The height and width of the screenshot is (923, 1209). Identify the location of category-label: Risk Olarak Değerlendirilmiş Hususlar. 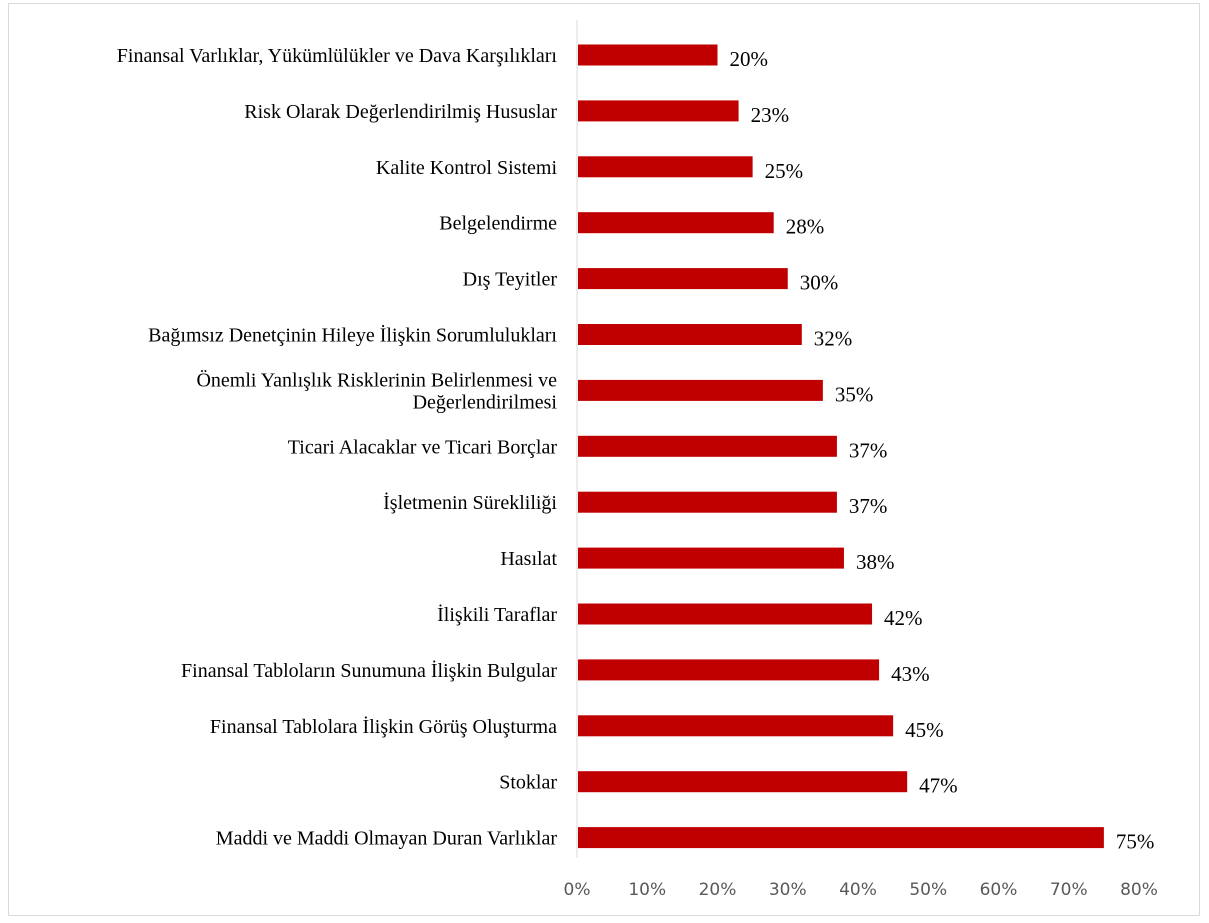
(400, 112).